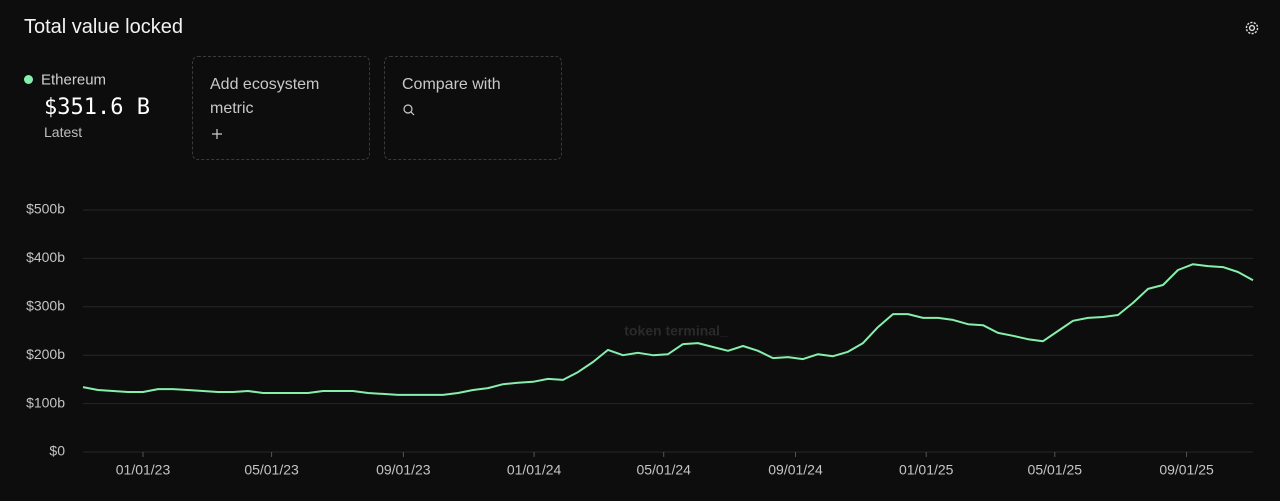  What do you see at coordinates (473, 108) in the screenshot?
I see `compare-button: Compare with` at bounding box center [473, 108].